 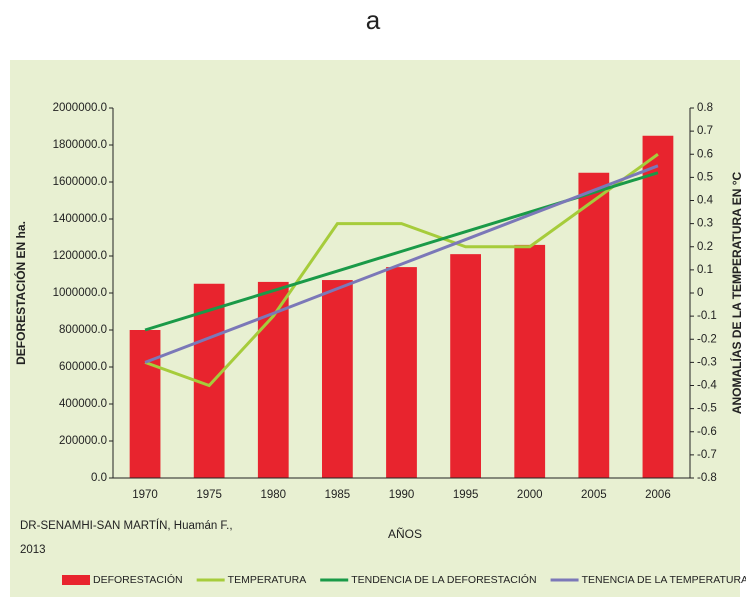 I want to click on y2-tick-label: -0.2, so click(x=707, y=339).